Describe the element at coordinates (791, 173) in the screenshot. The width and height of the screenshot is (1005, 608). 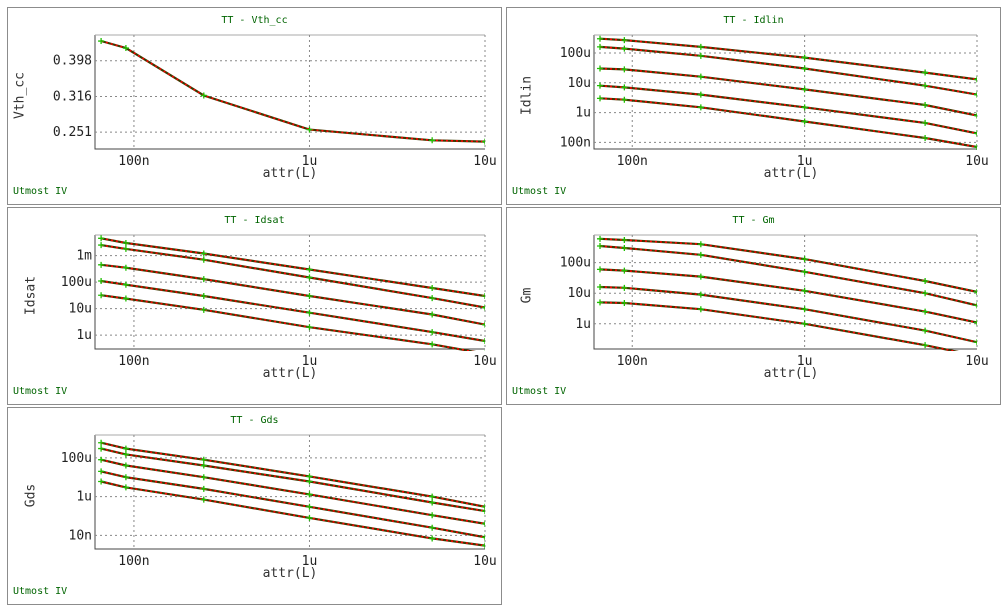
I see `x-axis-label: attr(L)` at that location.